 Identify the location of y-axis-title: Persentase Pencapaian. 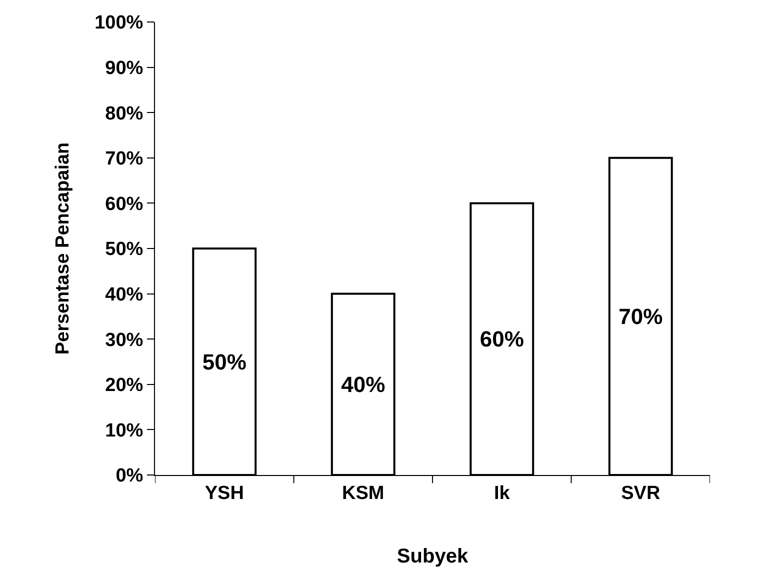
(63, 248).